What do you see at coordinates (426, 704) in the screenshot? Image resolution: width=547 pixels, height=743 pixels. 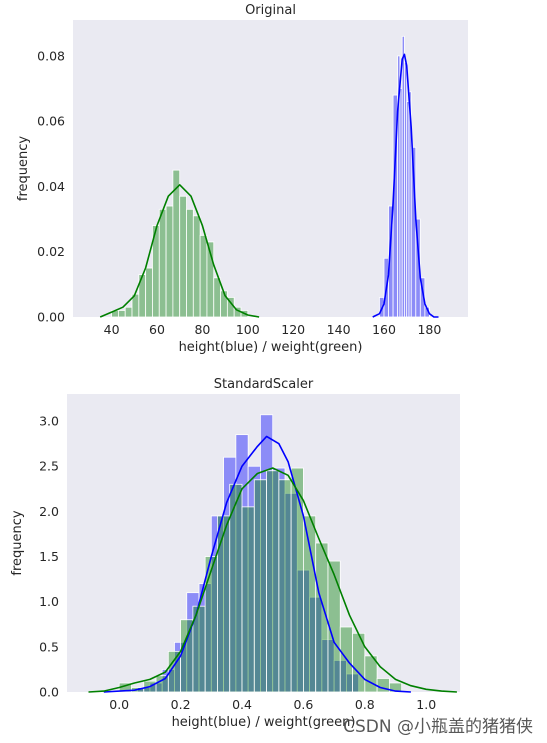 I see `x-tick-label: 1.0` at bounding box center [426, 704].